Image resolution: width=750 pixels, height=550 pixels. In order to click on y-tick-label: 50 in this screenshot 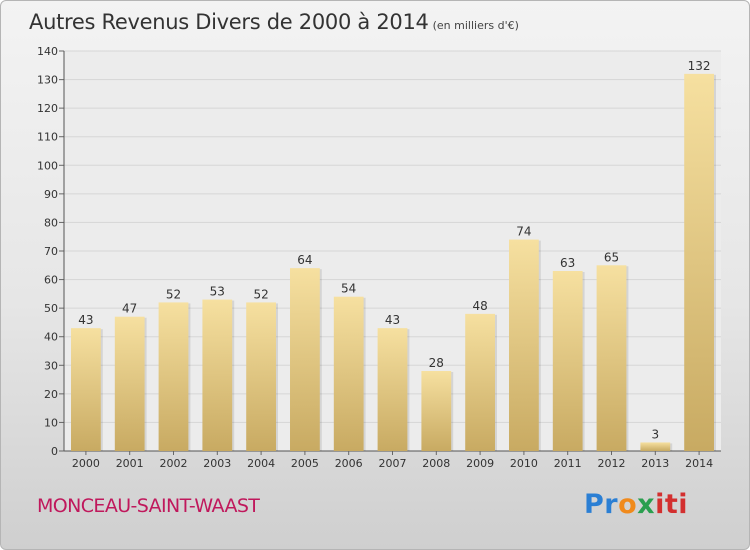, I will do `click(51, 308)`.